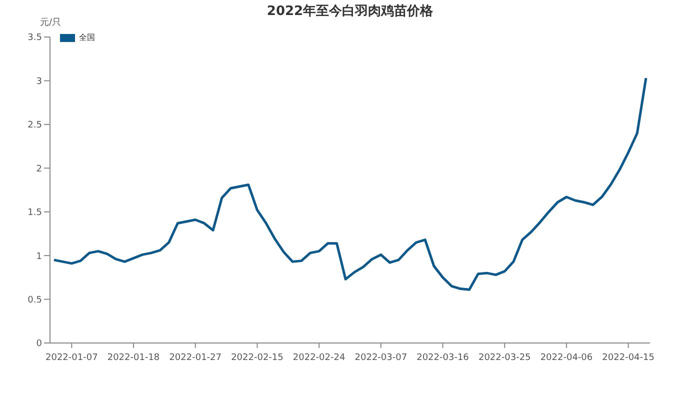  What do you see at coordinates (72, 358) in the screenshot?
I see `x-tick-label: 2022-01-07` at bounding box center [72, 358].